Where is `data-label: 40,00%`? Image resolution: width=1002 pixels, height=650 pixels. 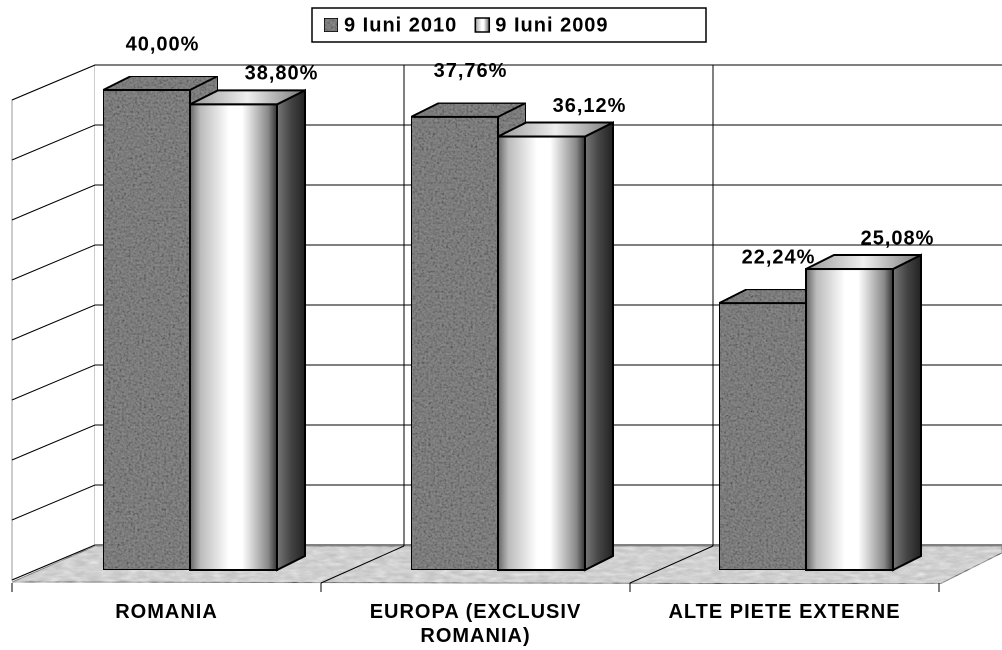 data-label: 40,00% is located at coordinates (163, 44).